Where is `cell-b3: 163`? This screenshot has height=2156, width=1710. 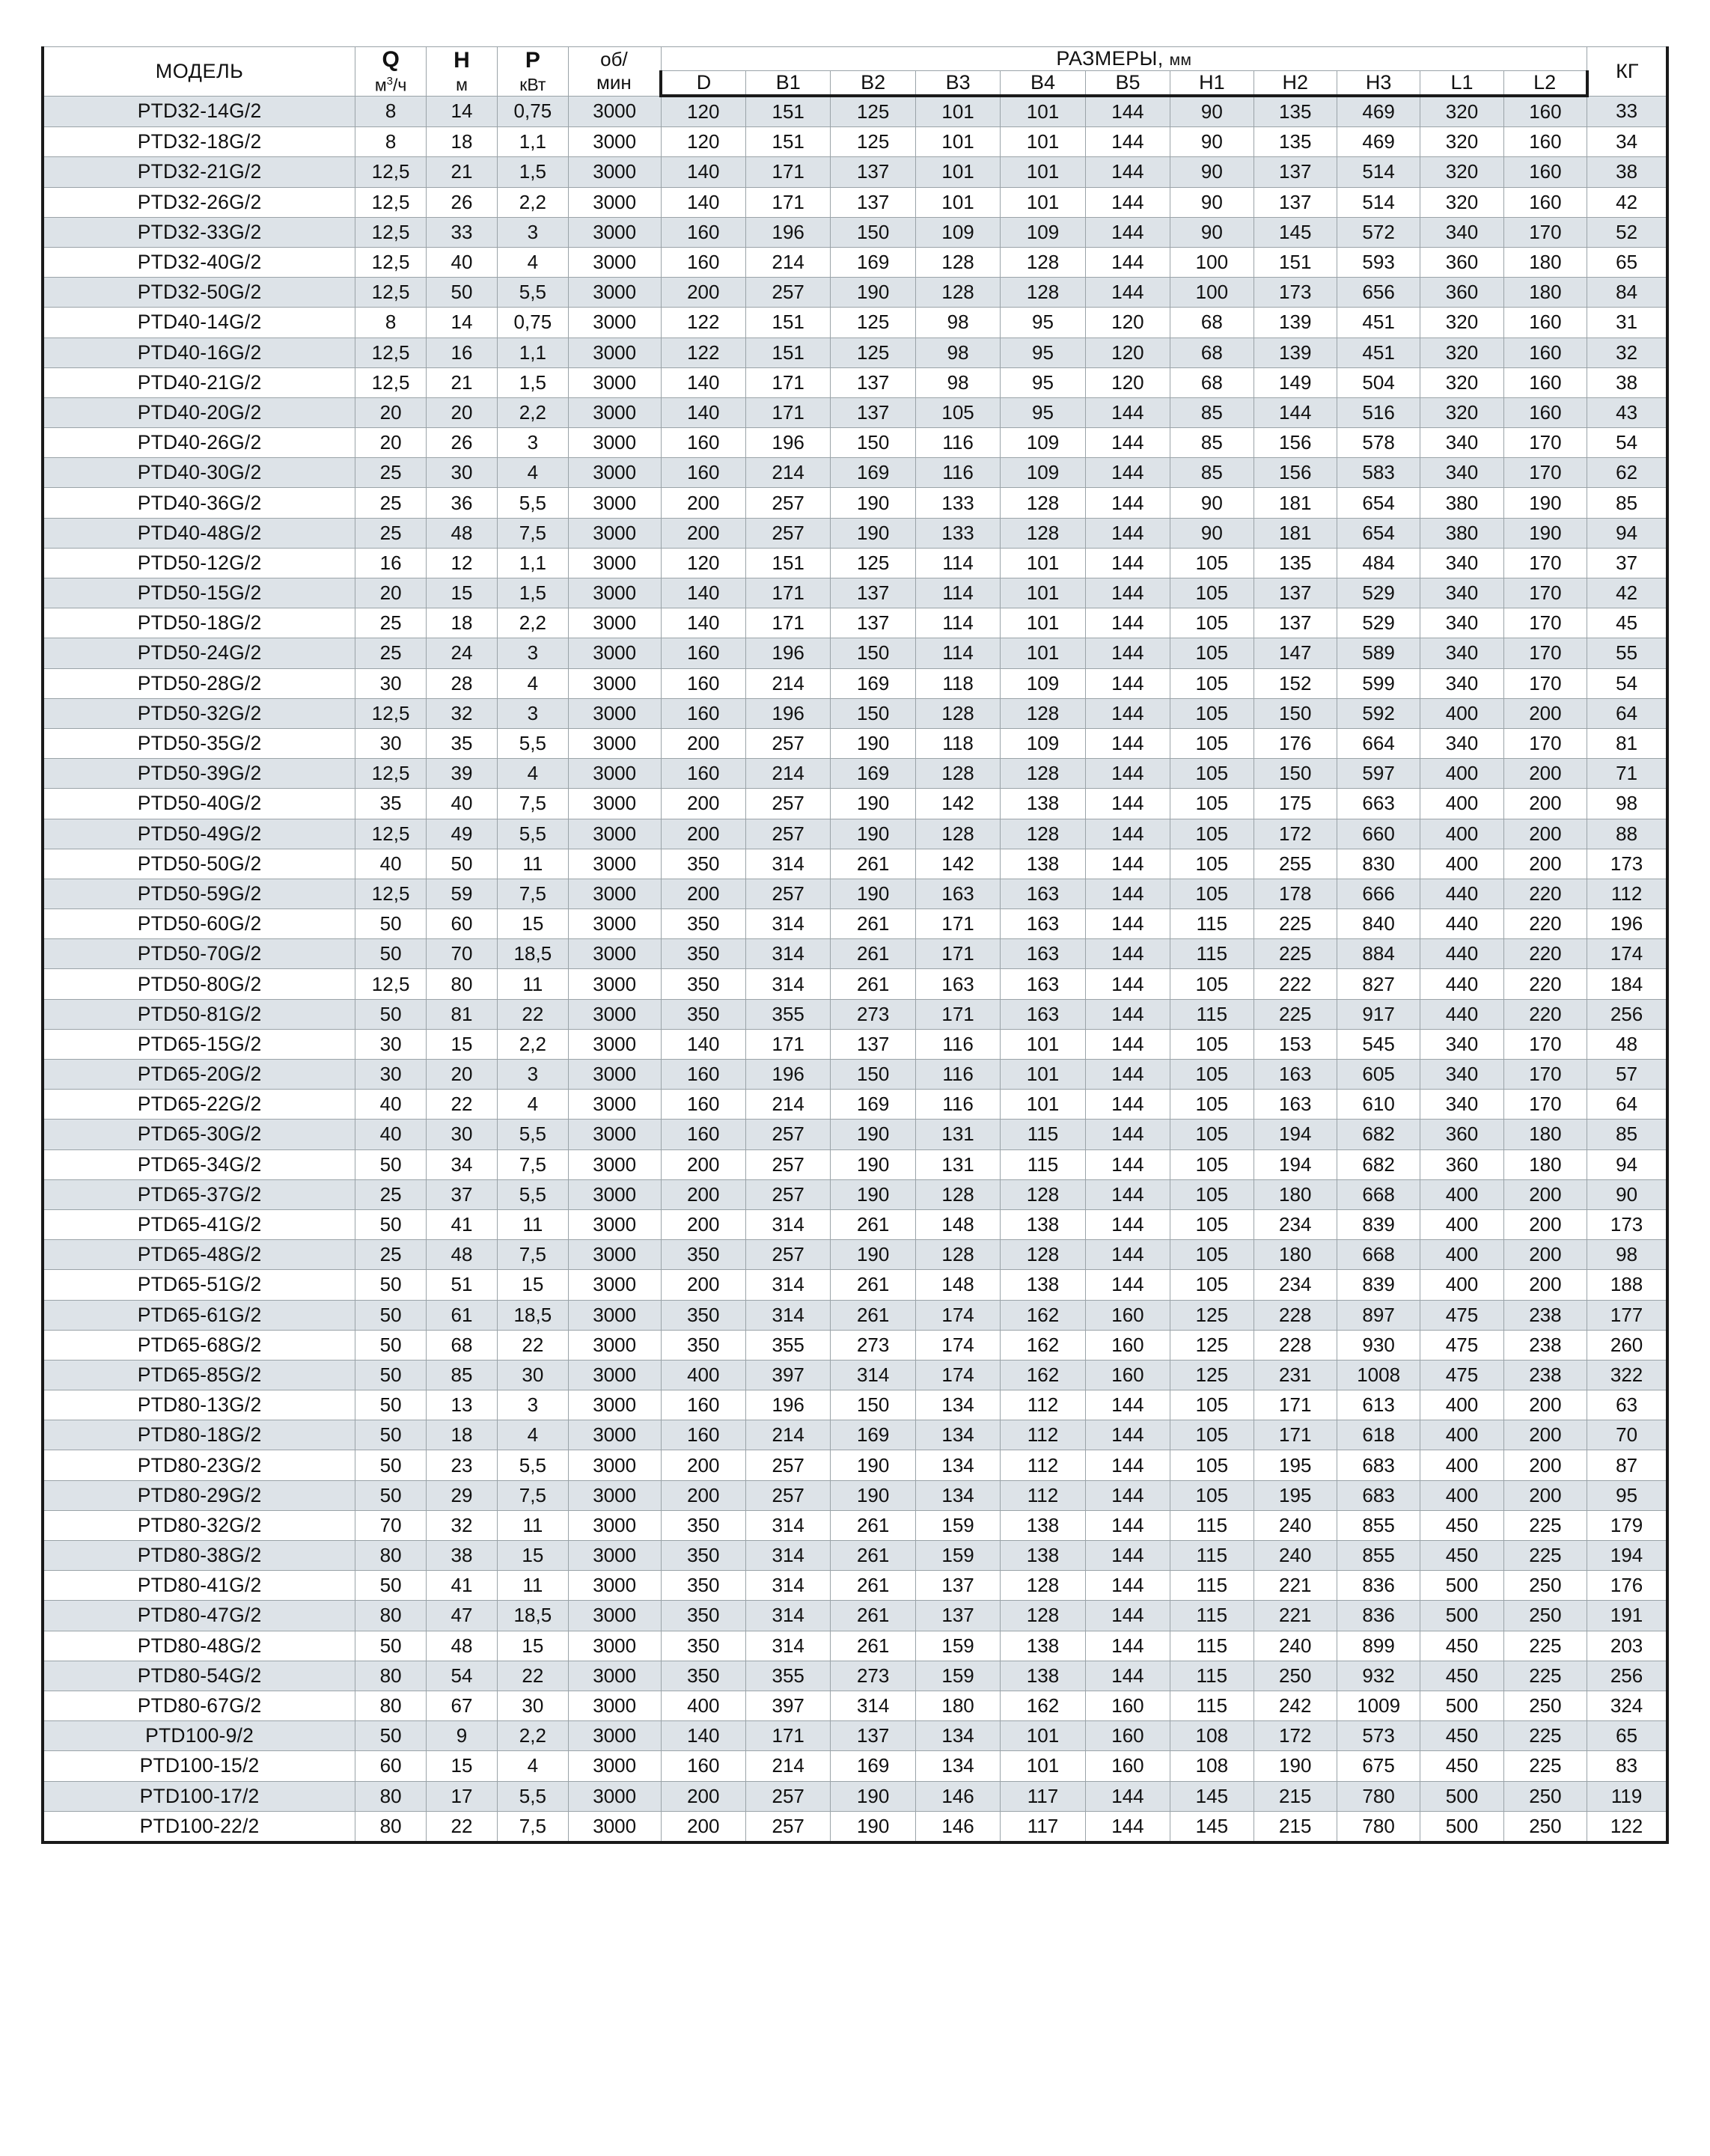
cell-b3: 163 is located at coordinates (958, 984).